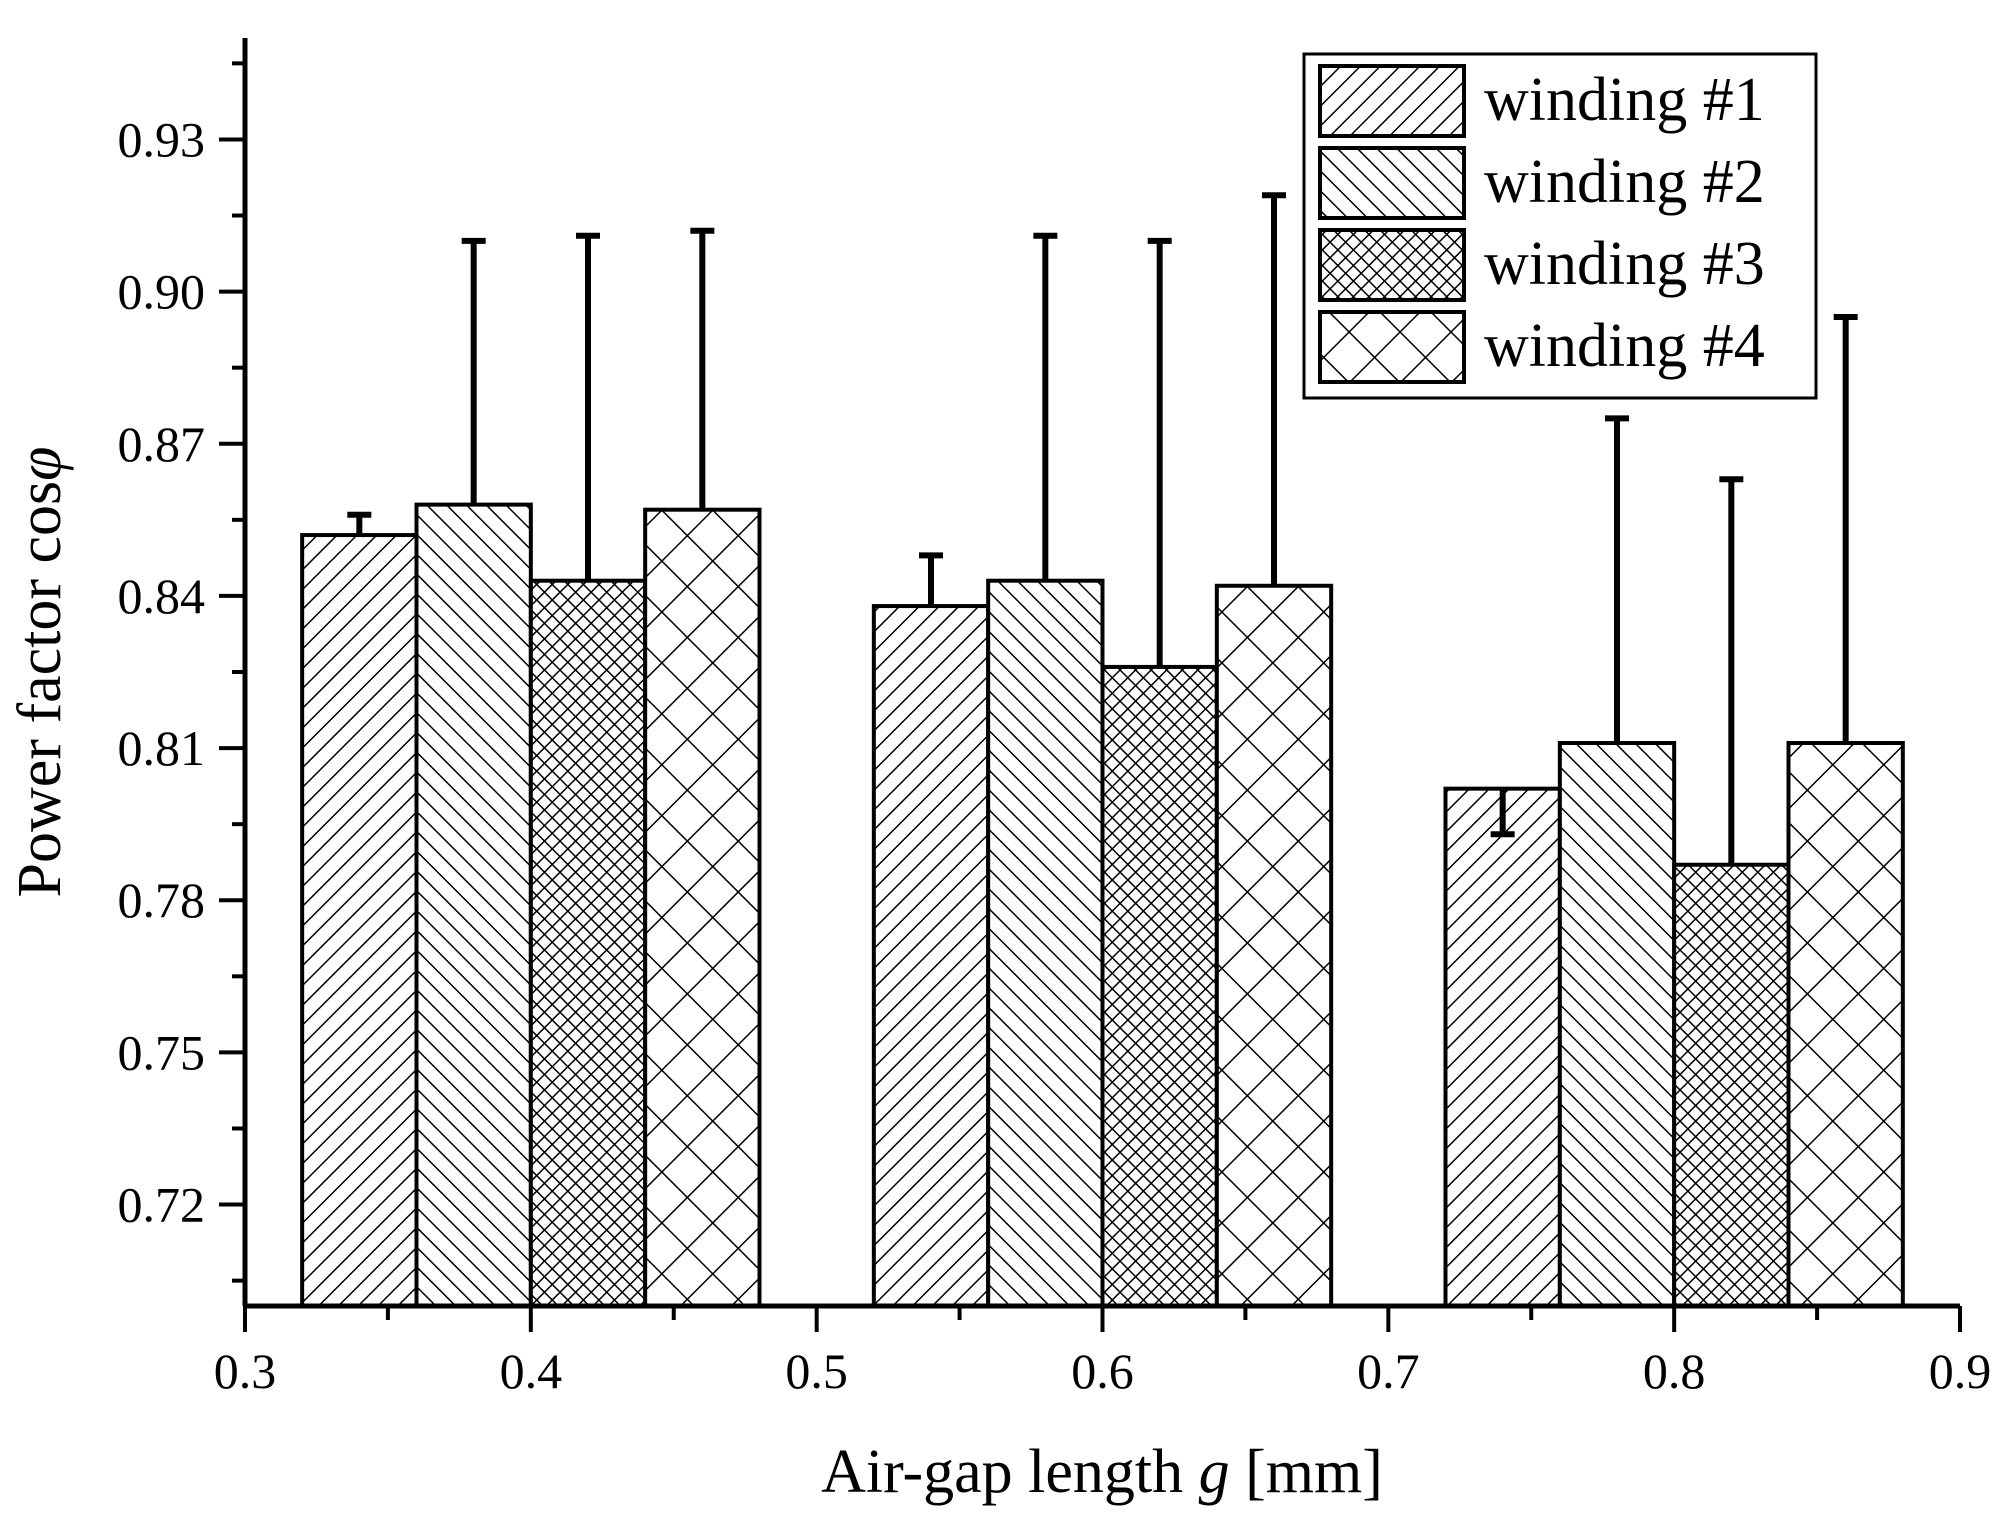  What do you see at coordinates (162, 596) in the screenshot?
I see `y-tick-label: 0.84` at bounding box center [162, 596].